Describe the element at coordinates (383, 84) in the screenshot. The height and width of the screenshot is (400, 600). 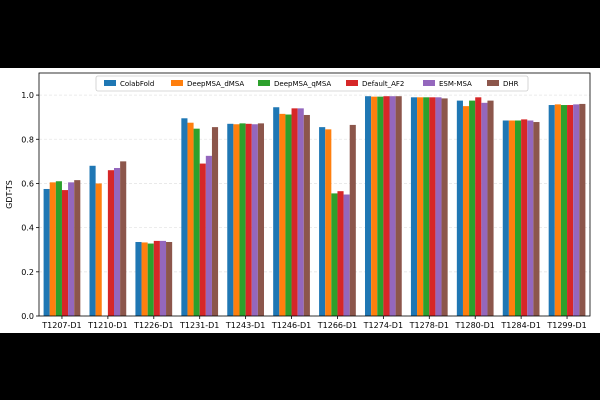
I see `legend-label: Default_AF2` at that location.